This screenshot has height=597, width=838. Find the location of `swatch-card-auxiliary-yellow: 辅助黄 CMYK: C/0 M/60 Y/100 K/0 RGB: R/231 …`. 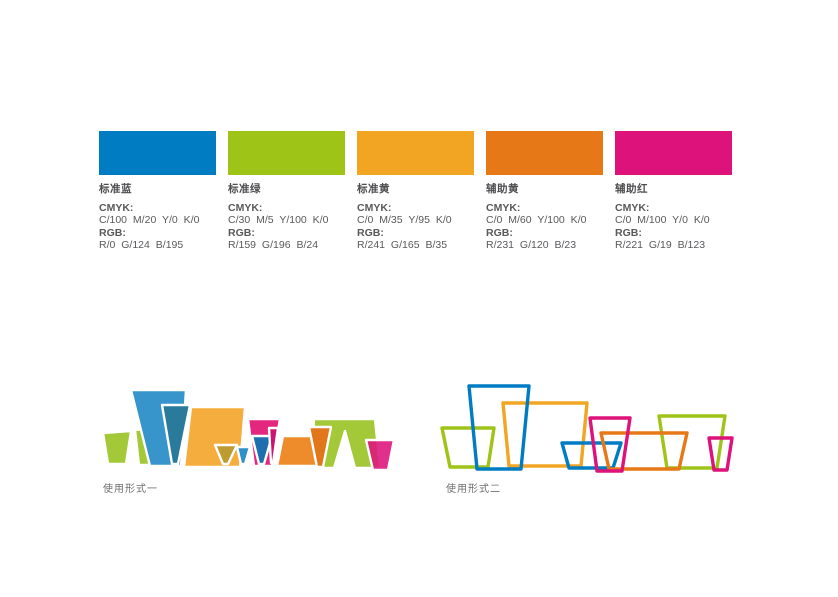

swatch-card-auxiliary-yellow: 辅助黄 CMYK: C/0 M/60 Y/100 K/0 RGB: R/231 … is located at coordinates (544, 191).